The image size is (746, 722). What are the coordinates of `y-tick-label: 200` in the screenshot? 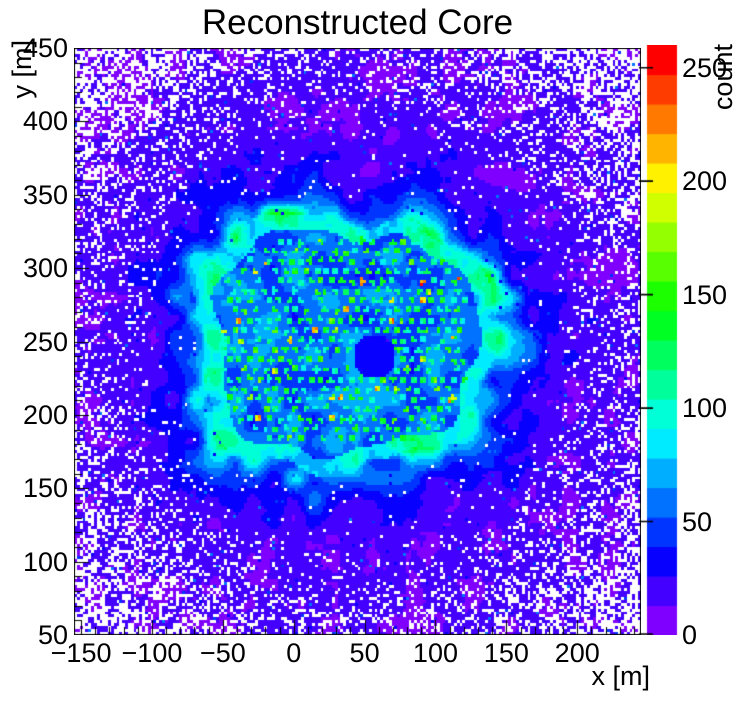 It's located at (45, 414).